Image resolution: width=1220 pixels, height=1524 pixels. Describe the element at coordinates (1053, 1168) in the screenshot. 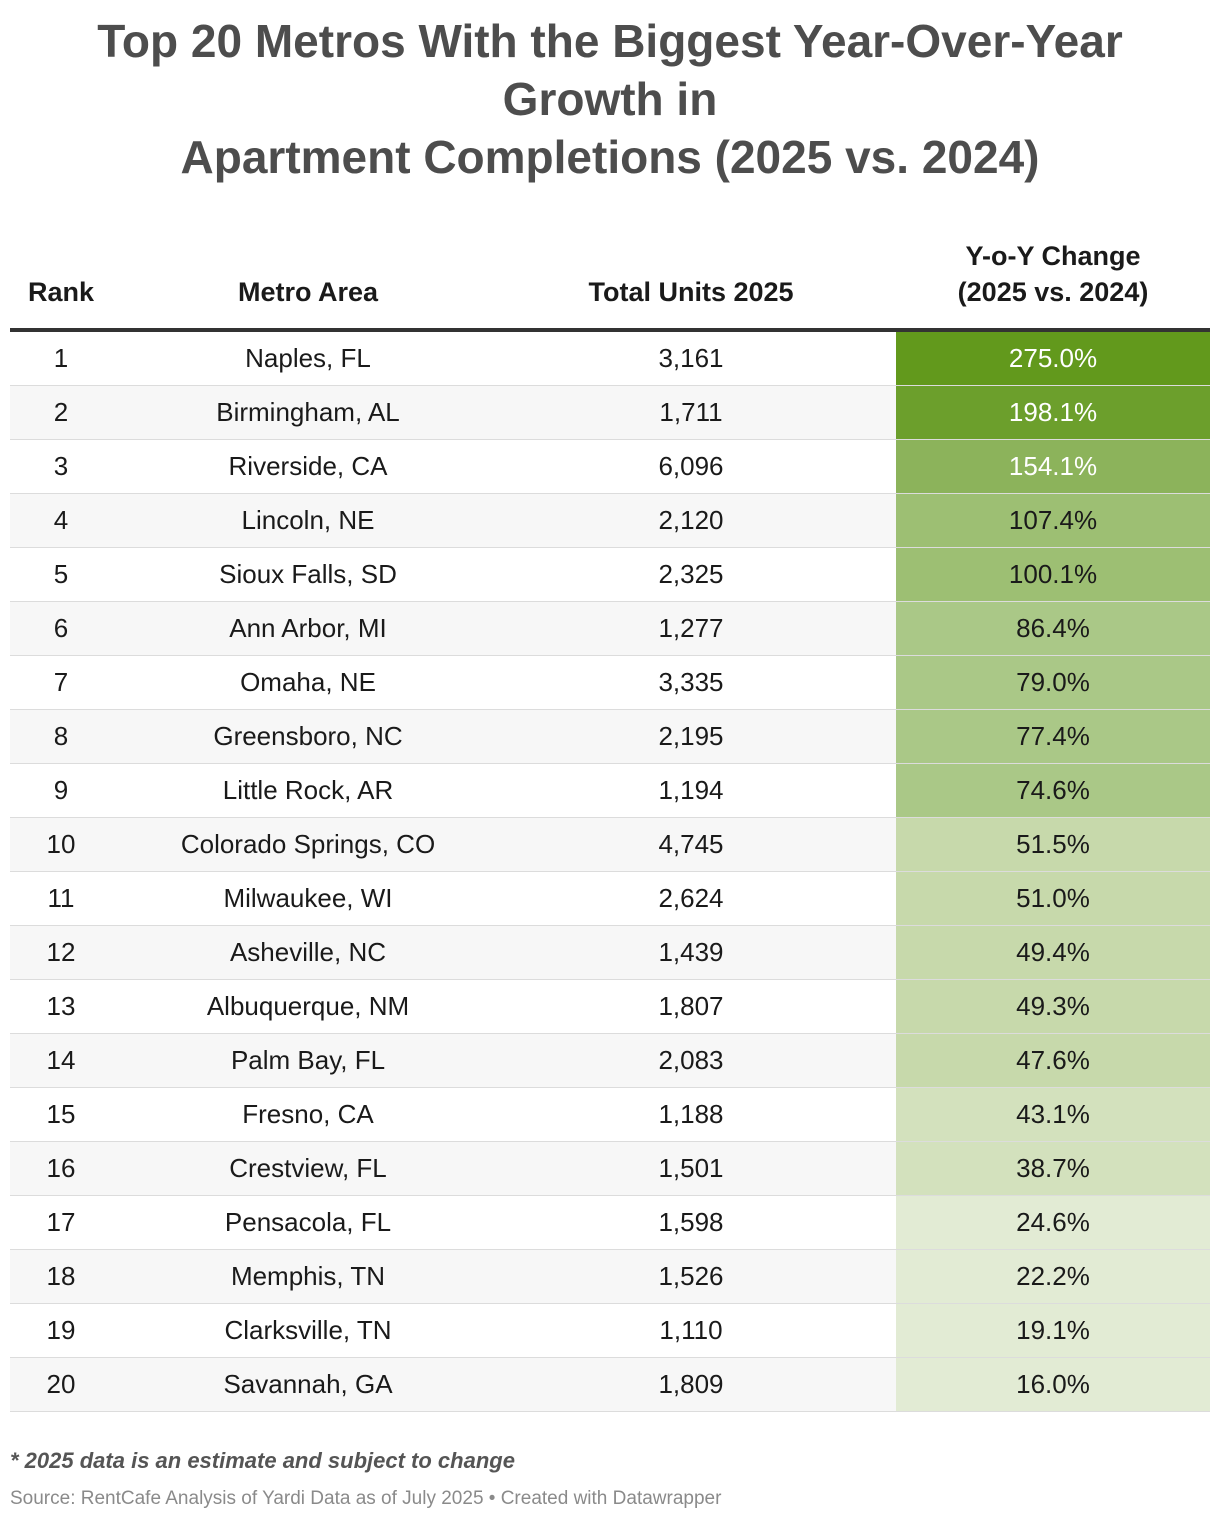

I see `change-cell: 38.7%` at that location.